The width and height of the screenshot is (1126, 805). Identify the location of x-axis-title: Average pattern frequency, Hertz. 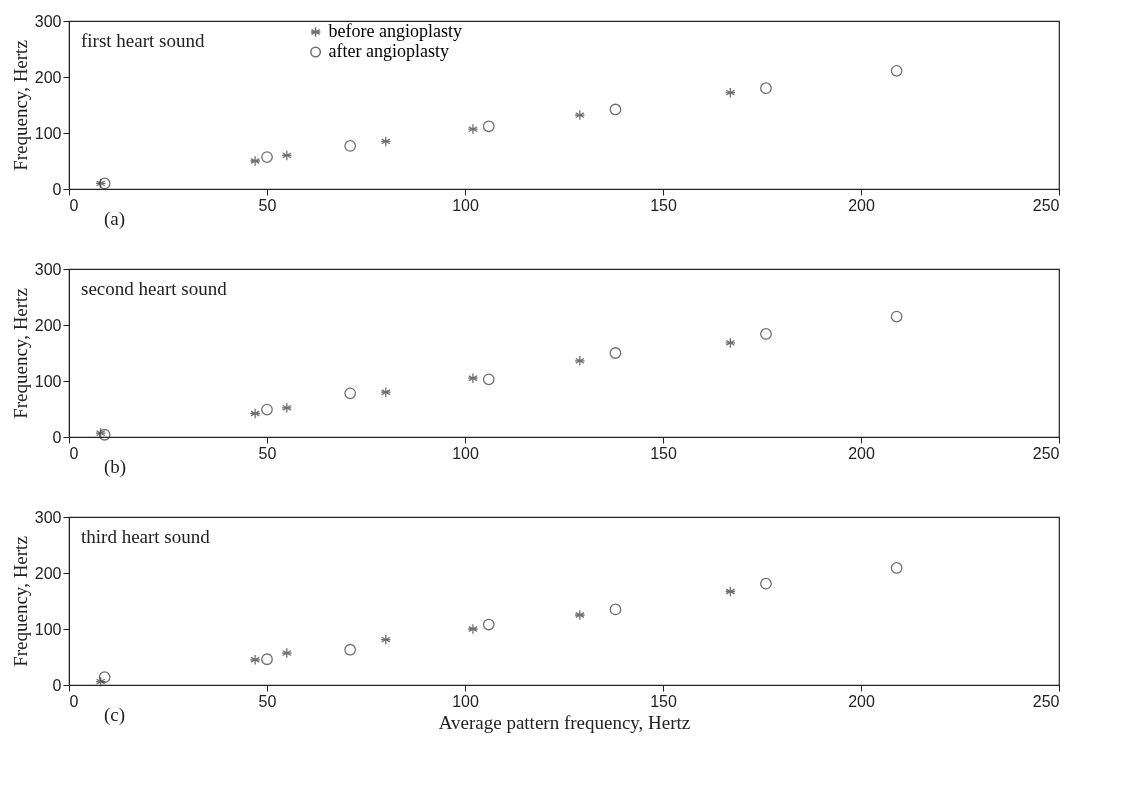
(564, 722).